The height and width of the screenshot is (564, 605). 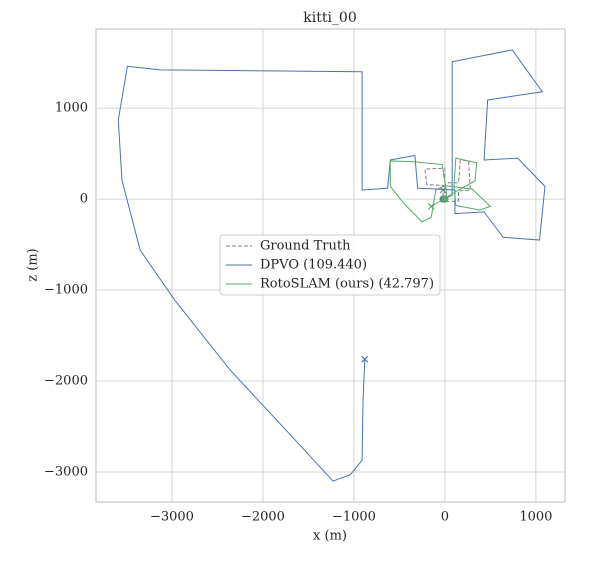 What do you see at coordinates (305, 246) in the screenshot?
I see `legend-label: Ground Truth` at bounding box center [305, 246].